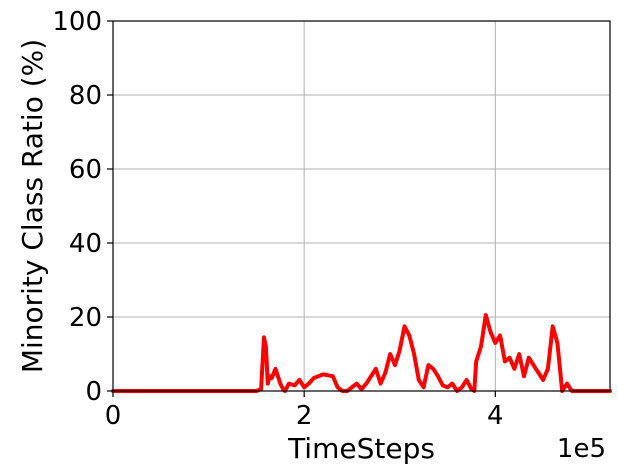 This screenshot has height=474, width=618. I want to click on series-line, so click(361, 353).